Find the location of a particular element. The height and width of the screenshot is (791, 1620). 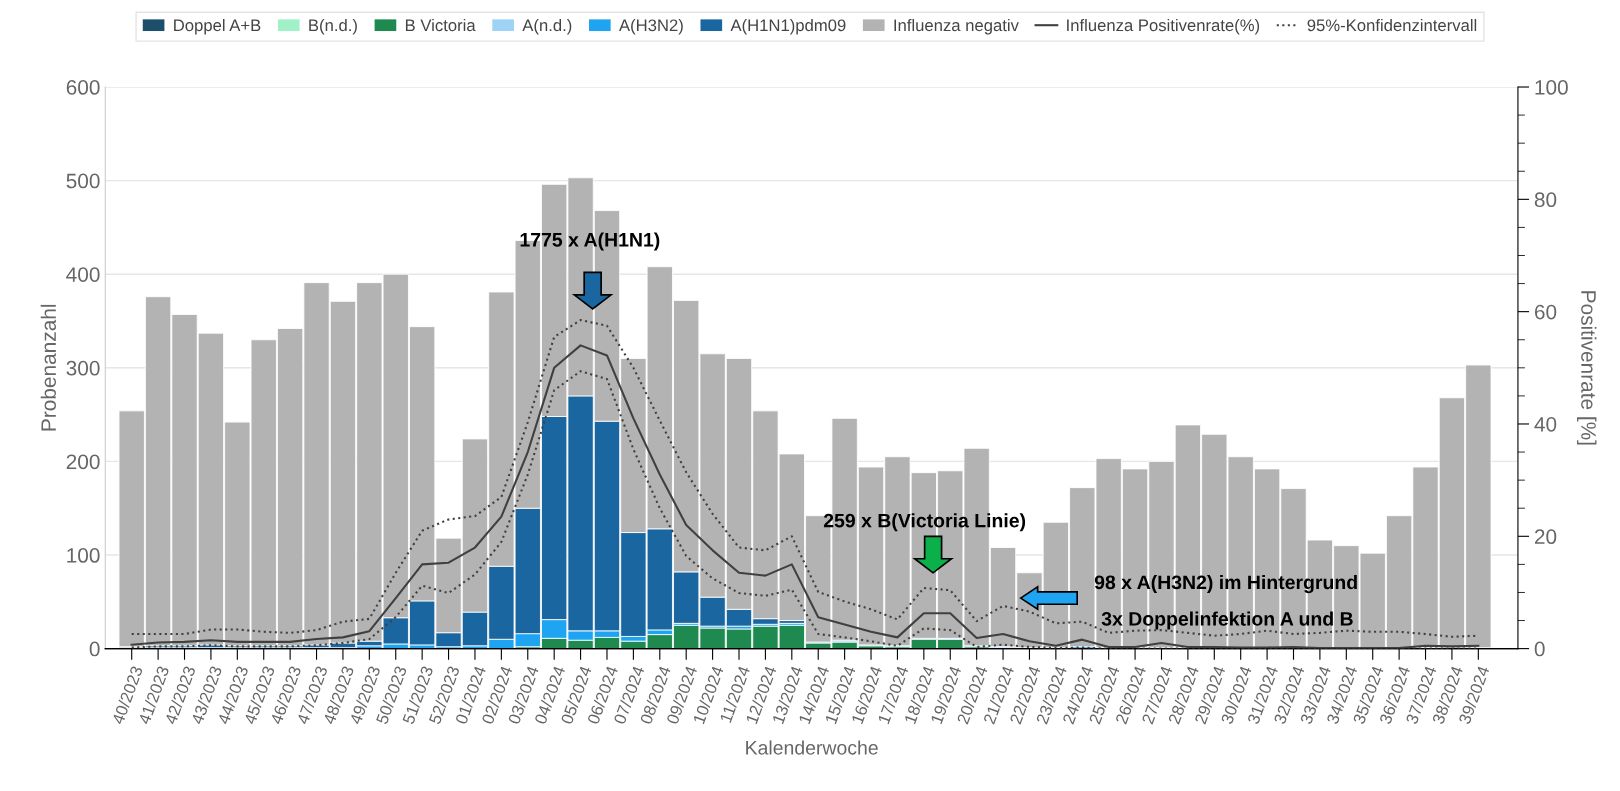

y-tick-label: 500 is located at coordinates (83, 181).